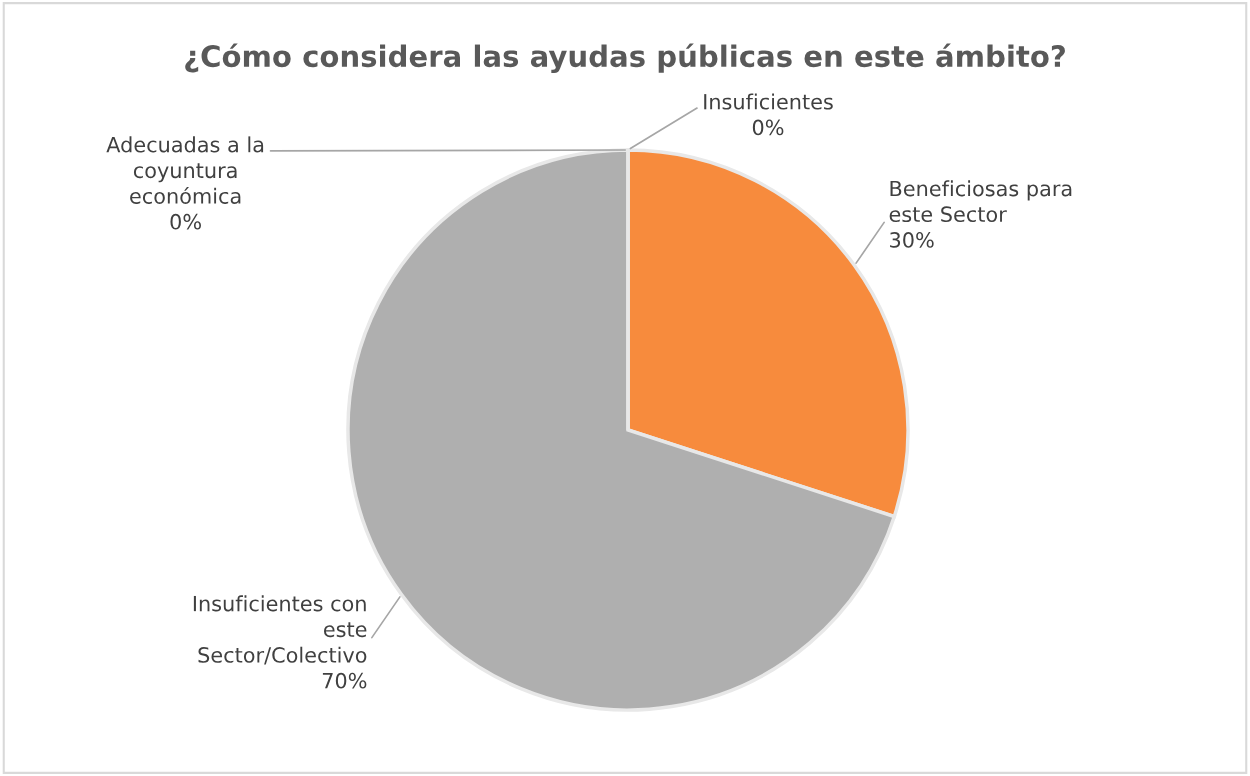 This screenshot has height=776, width=1250. What do you see at coordinates (185, 170) in the screenshot?
I see `category-label: Adecuadas a la coyuntura económica` at bounding box center [185, 170].